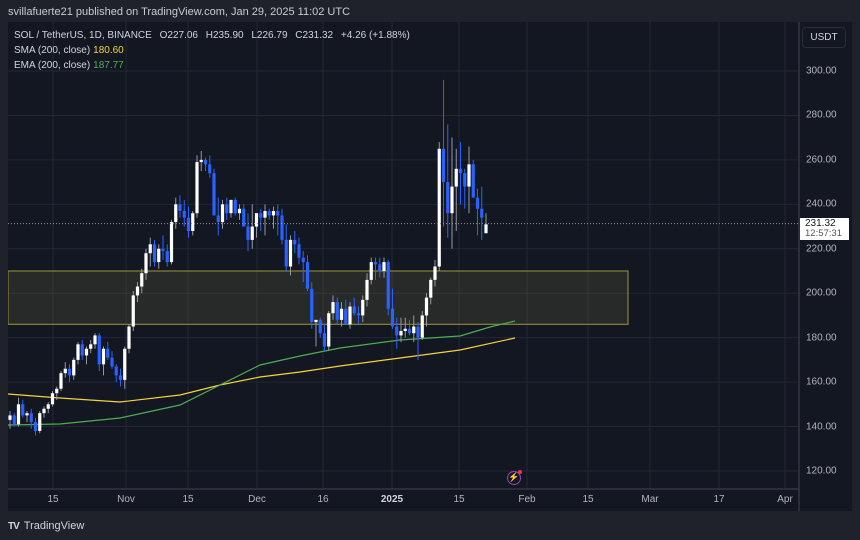  What do you see at coordinates (785, 499) in the screenshot?
I see `time-axis-label: Apr` at bounding box center [785, 499].